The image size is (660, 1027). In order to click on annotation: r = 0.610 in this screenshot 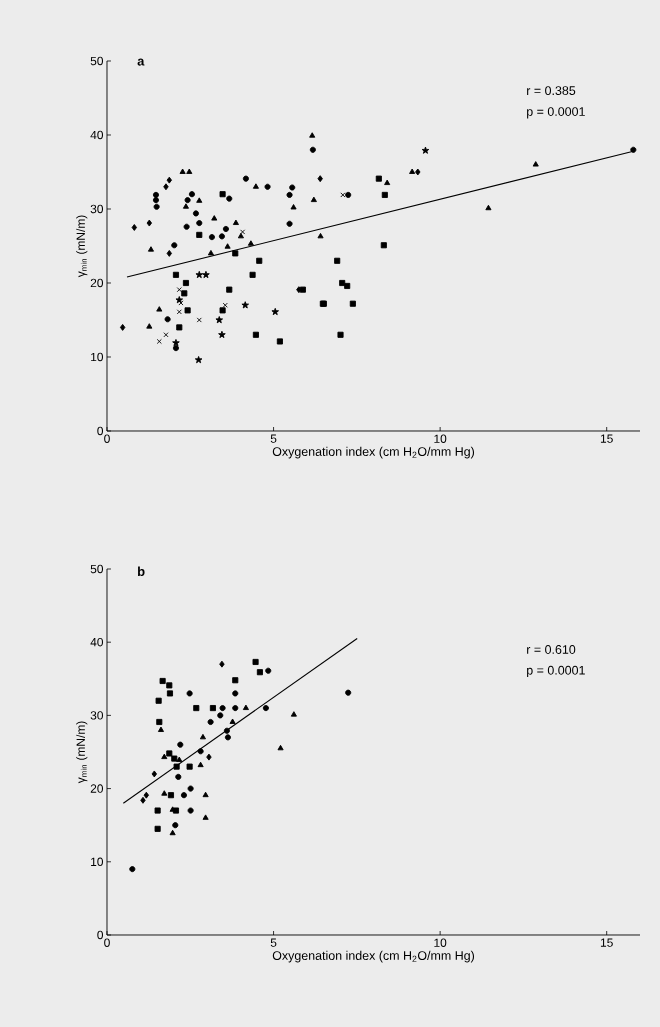, I will do `click(551, 649)`.